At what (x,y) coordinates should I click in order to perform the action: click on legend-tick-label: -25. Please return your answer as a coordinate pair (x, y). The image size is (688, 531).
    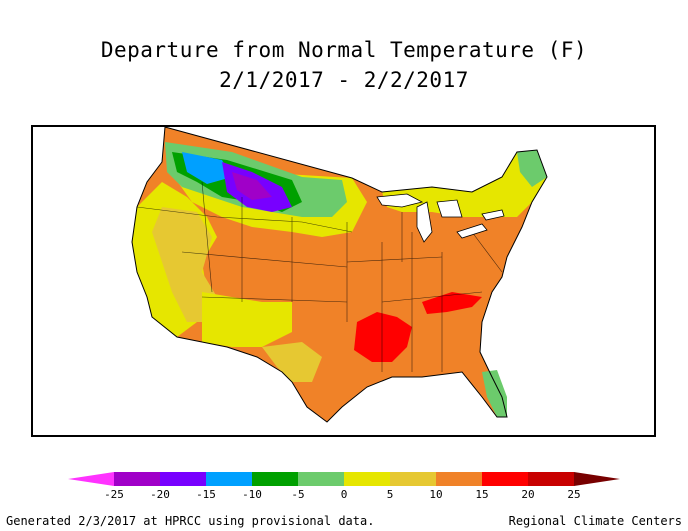
    Looking at the image, I should click on (114, 494).